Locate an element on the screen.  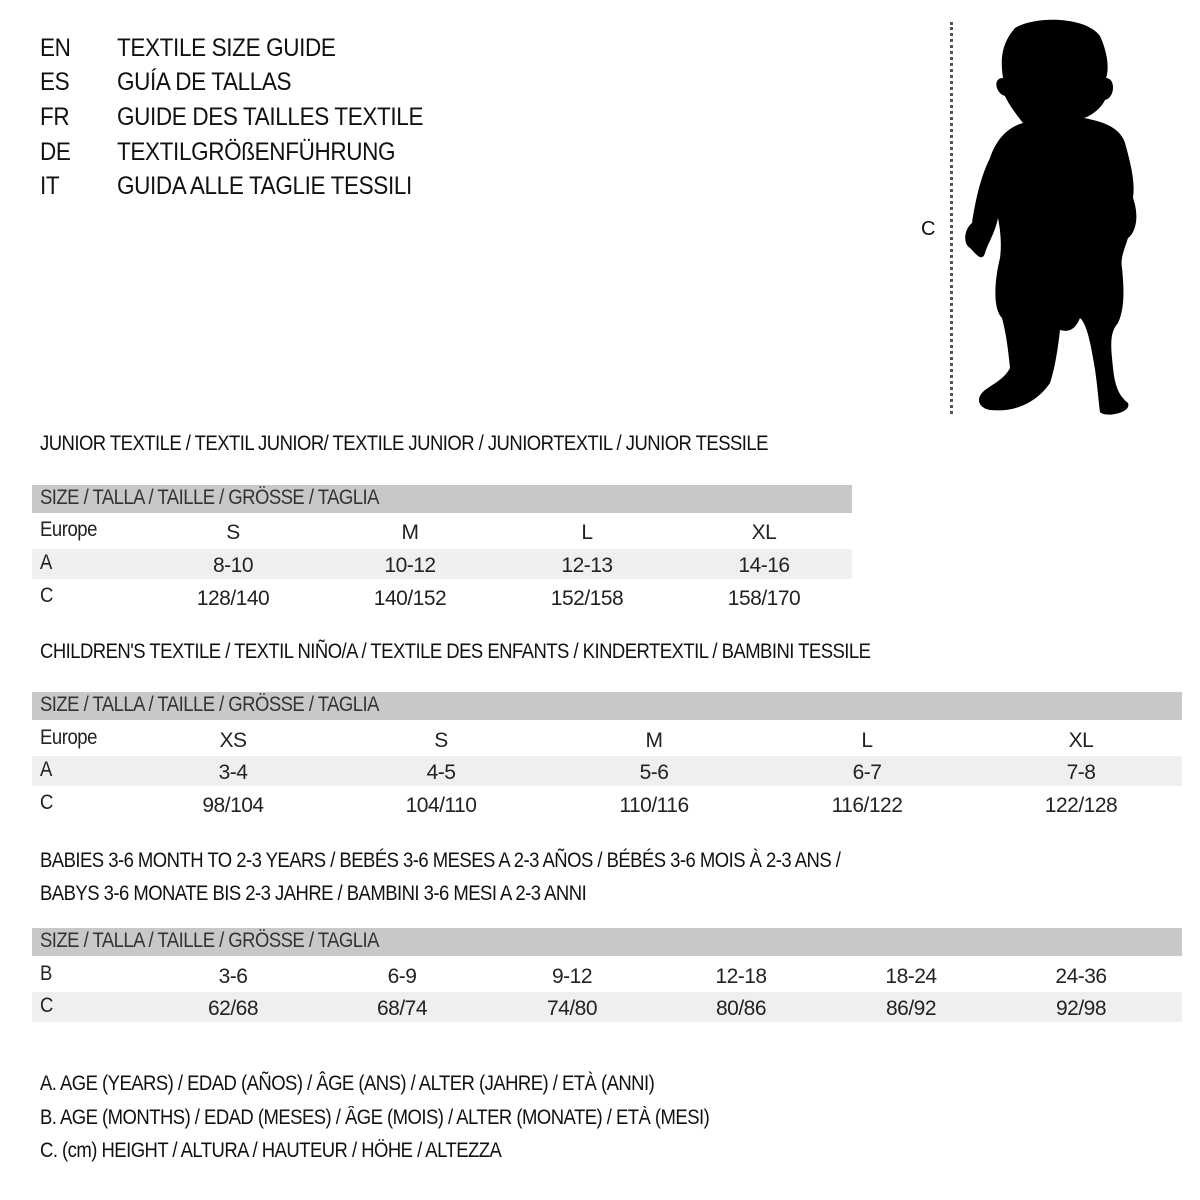
table-cell: 152/158 is located at coordinates (587, 598).